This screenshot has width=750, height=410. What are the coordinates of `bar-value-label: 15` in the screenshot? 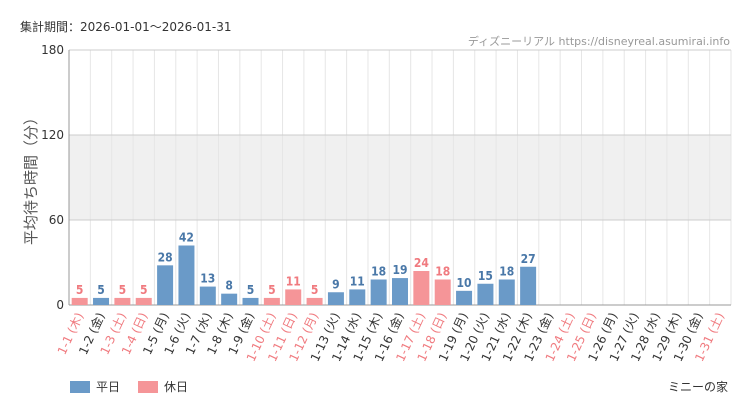 It's located at (485, 276).